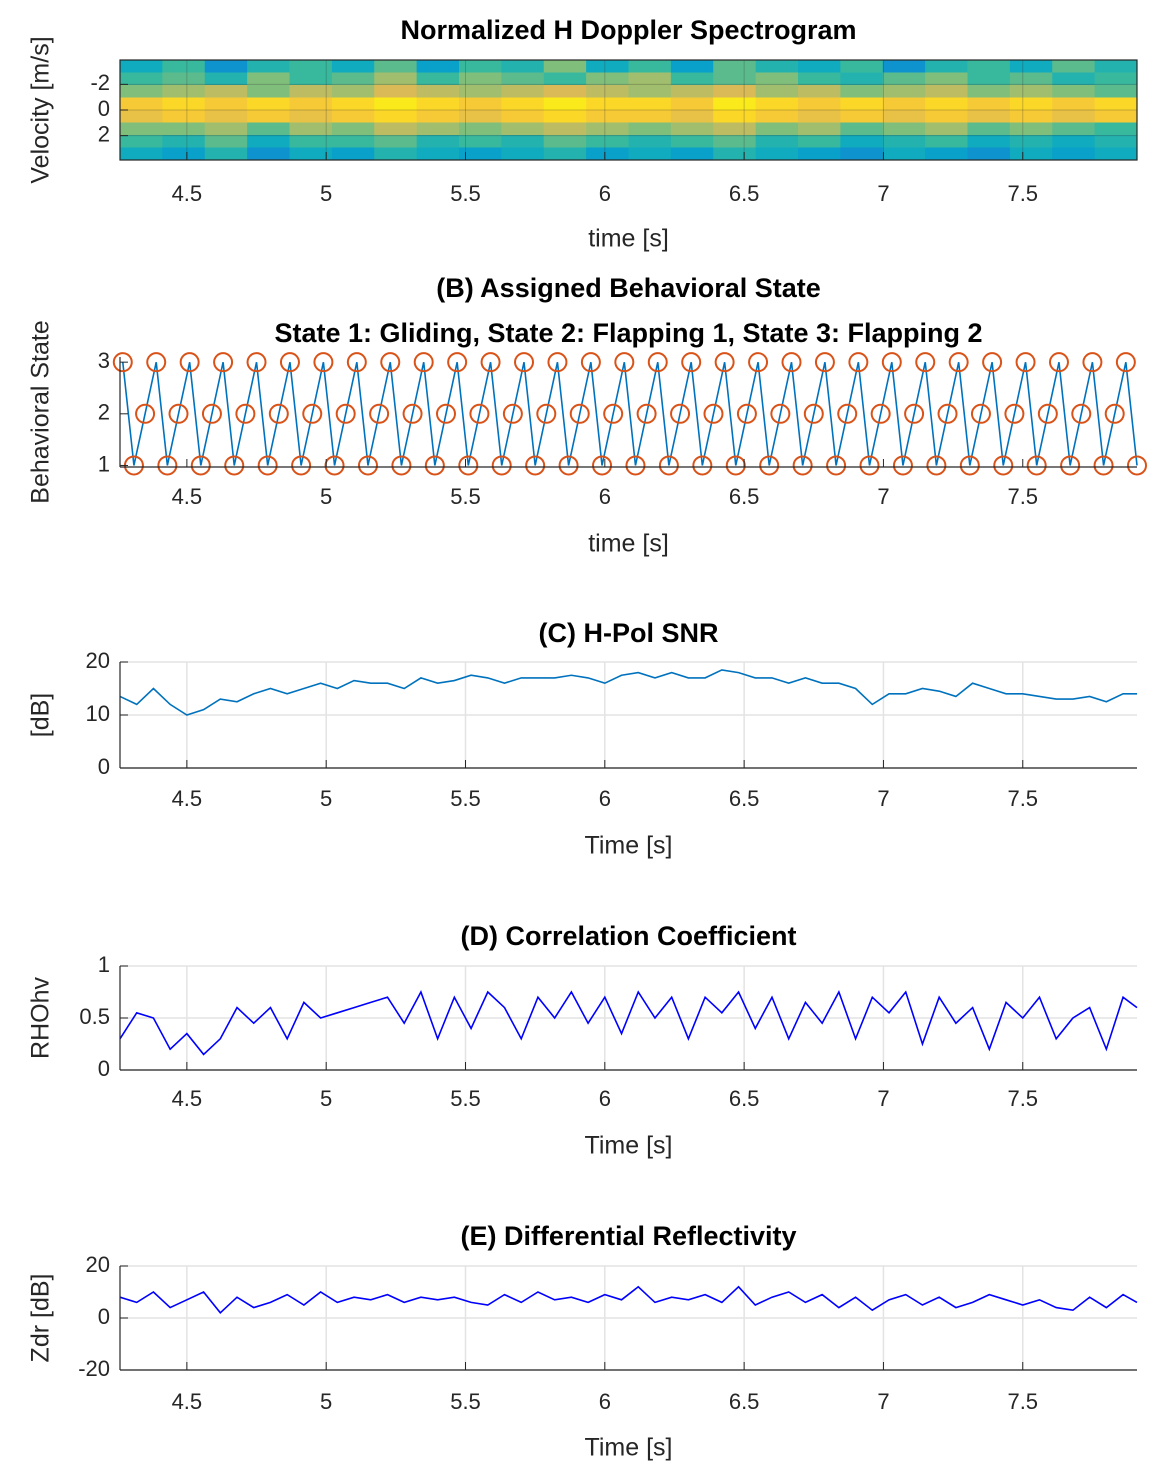 This screenshot has height=1468, width=1150. What do you see at coordinates (628, 936) in the screenshot?
I see `chart-title: (D) Correlation Coefficient` at bounding box center [628, 936].